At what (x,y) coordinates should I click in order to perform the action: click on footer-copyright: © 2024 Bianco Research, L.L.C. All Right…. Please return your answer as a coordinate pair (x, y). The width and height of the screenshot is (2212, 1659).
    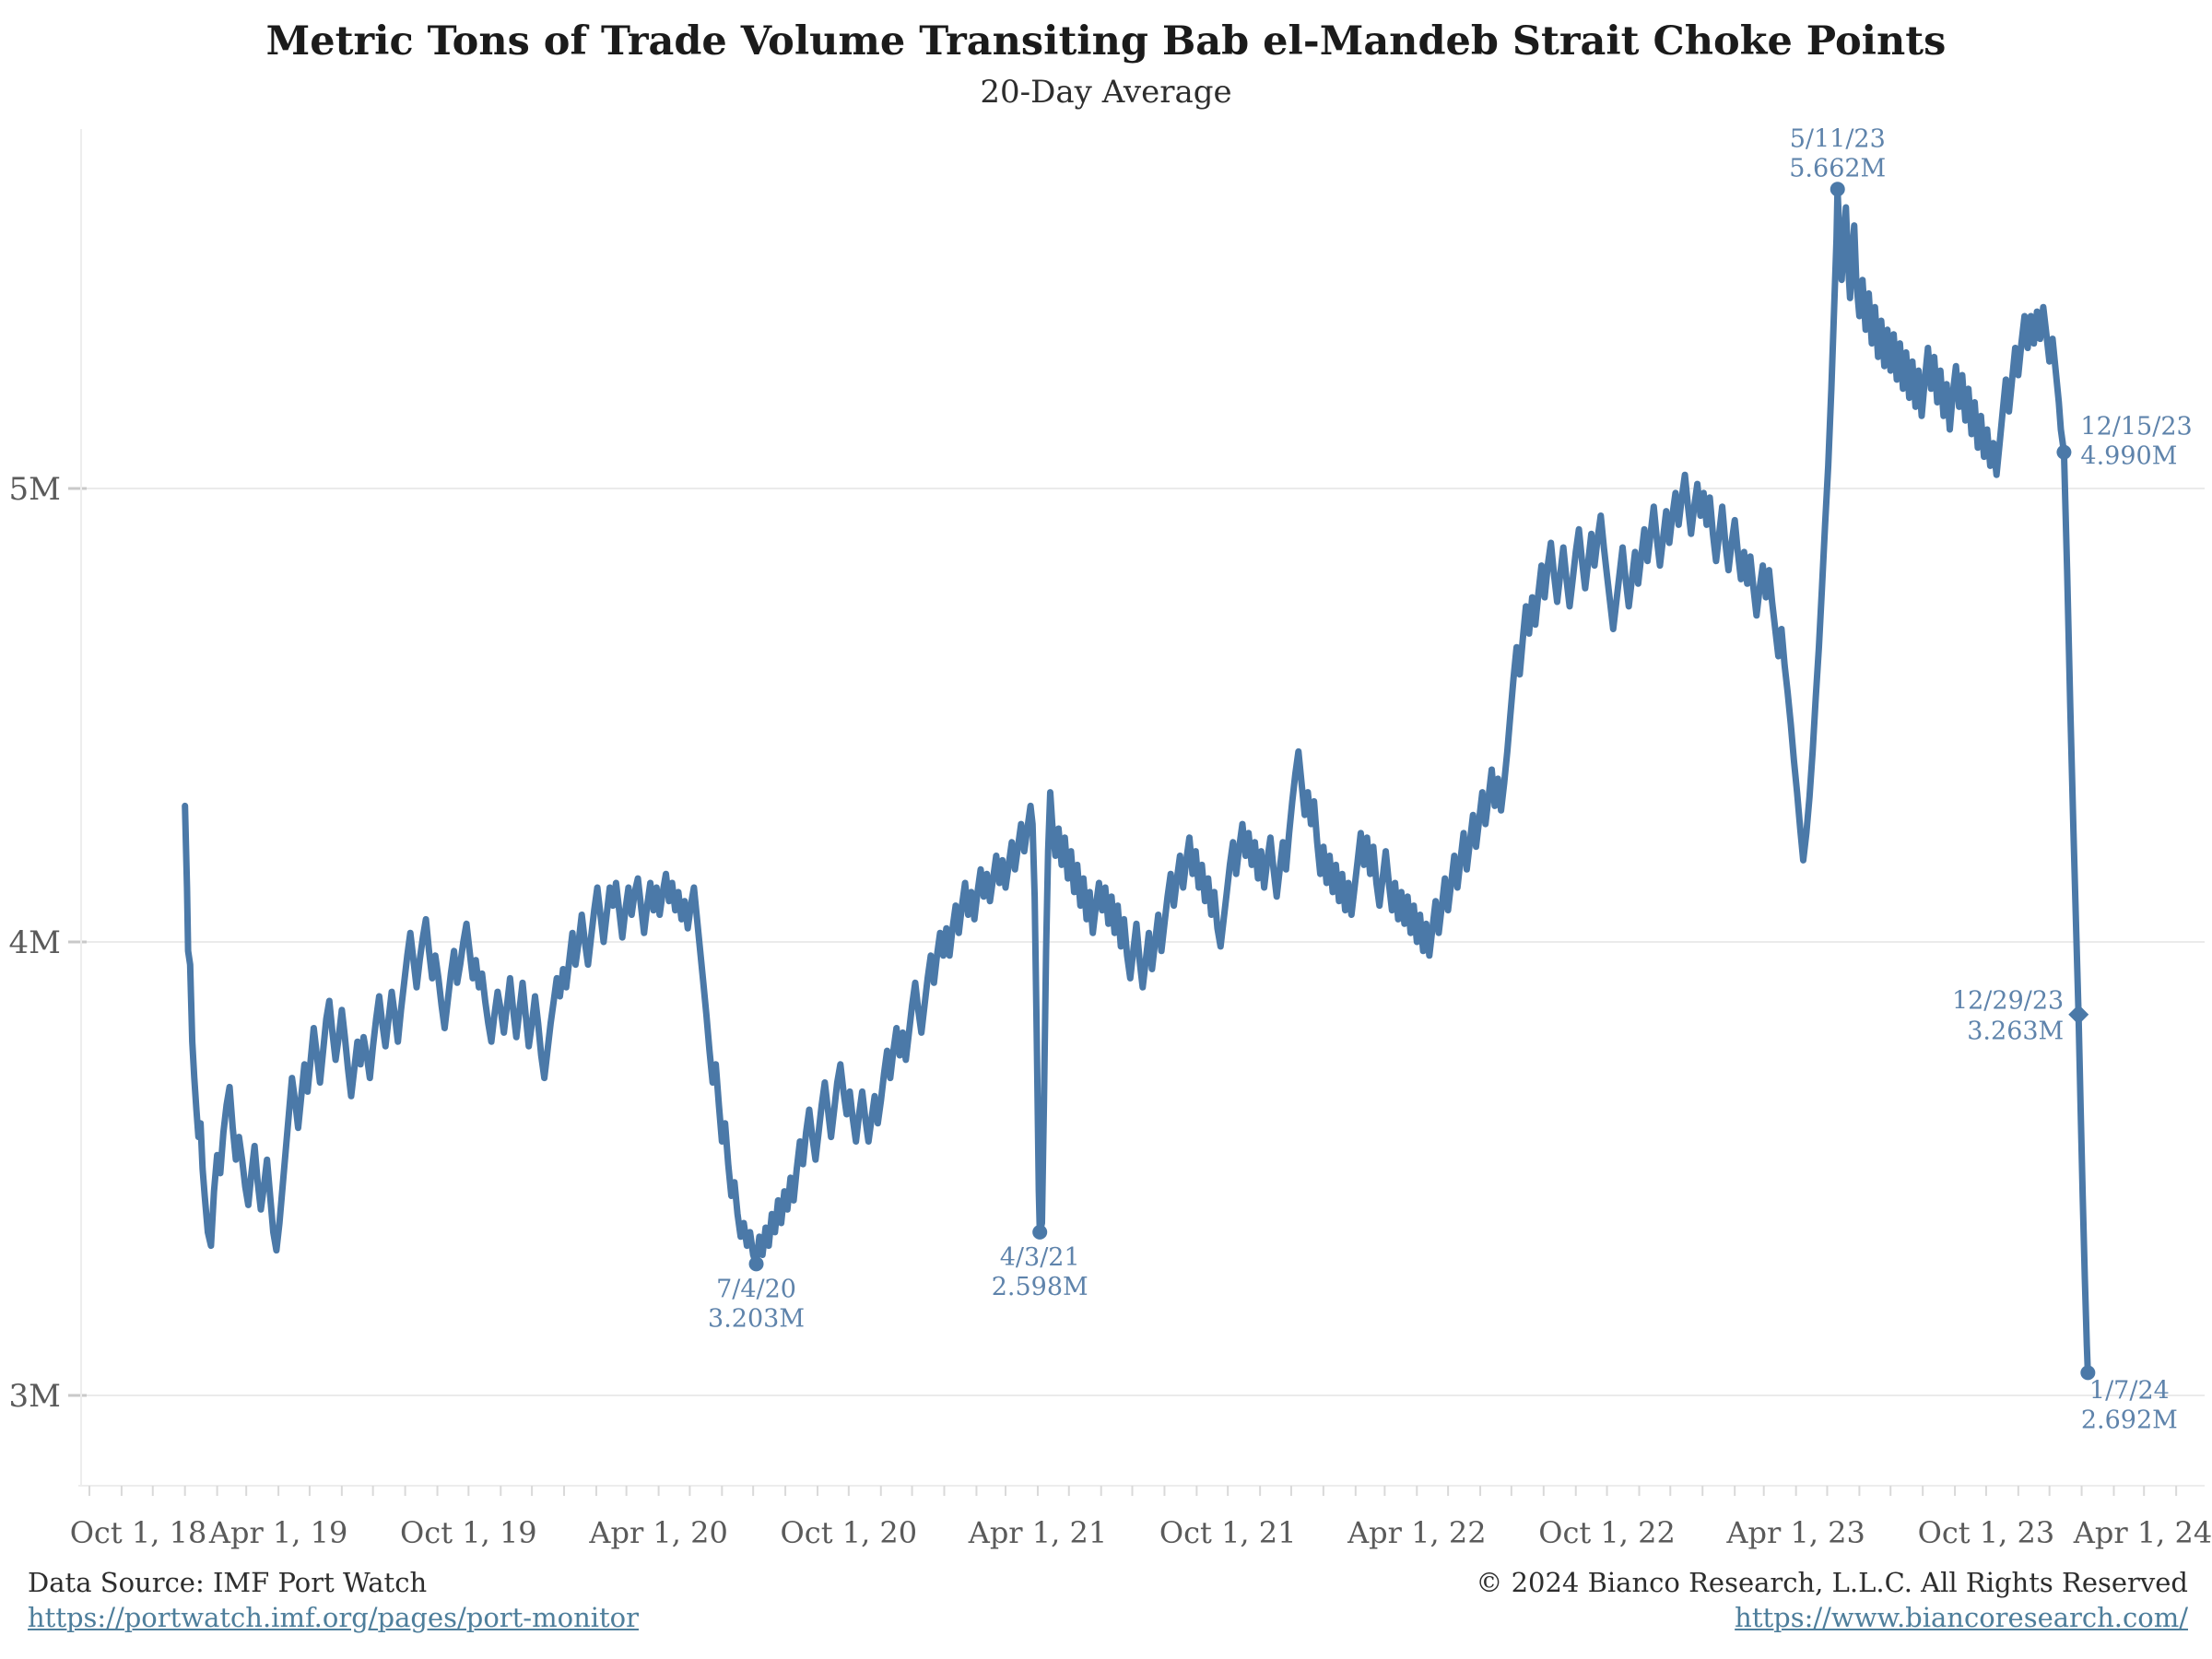
    Looking at the image, I should click on (1832, 1600).